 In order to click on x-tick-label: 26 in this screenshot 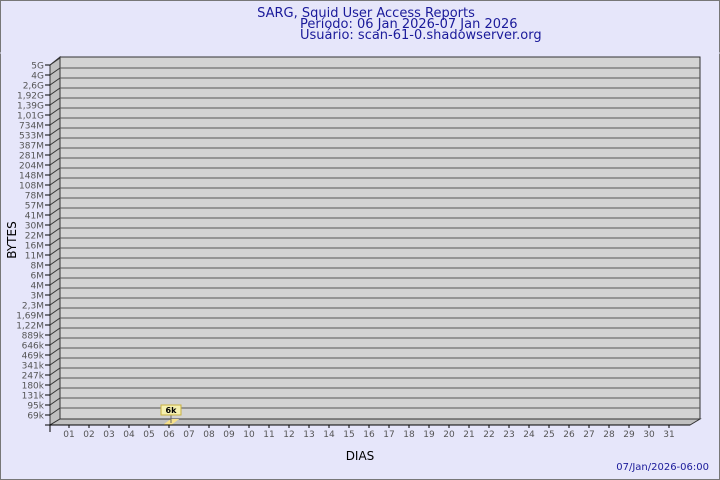, I will do `click(569, 435)`.